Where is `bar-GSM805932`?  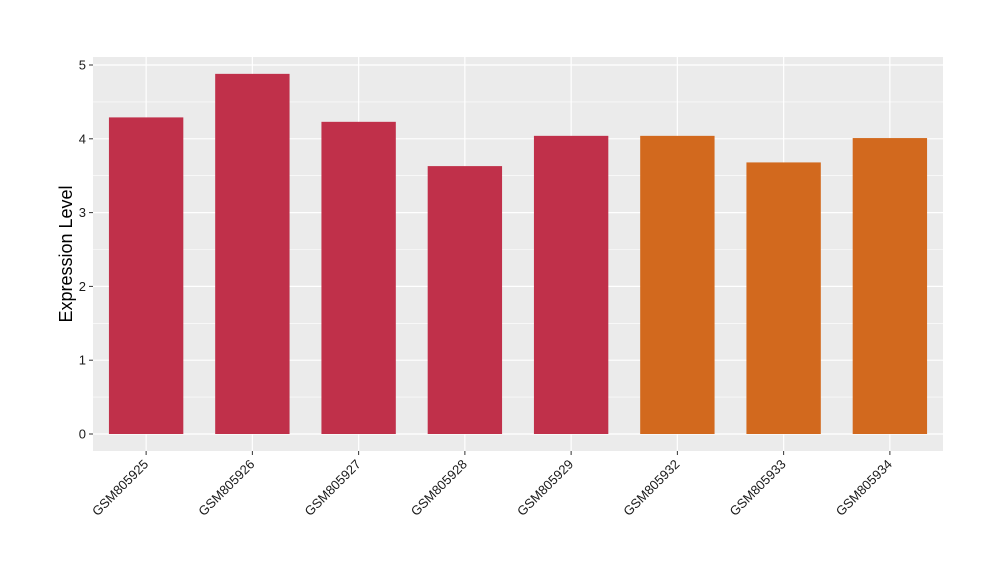
bar-GSM805932 is located at coordinates (677, 284).